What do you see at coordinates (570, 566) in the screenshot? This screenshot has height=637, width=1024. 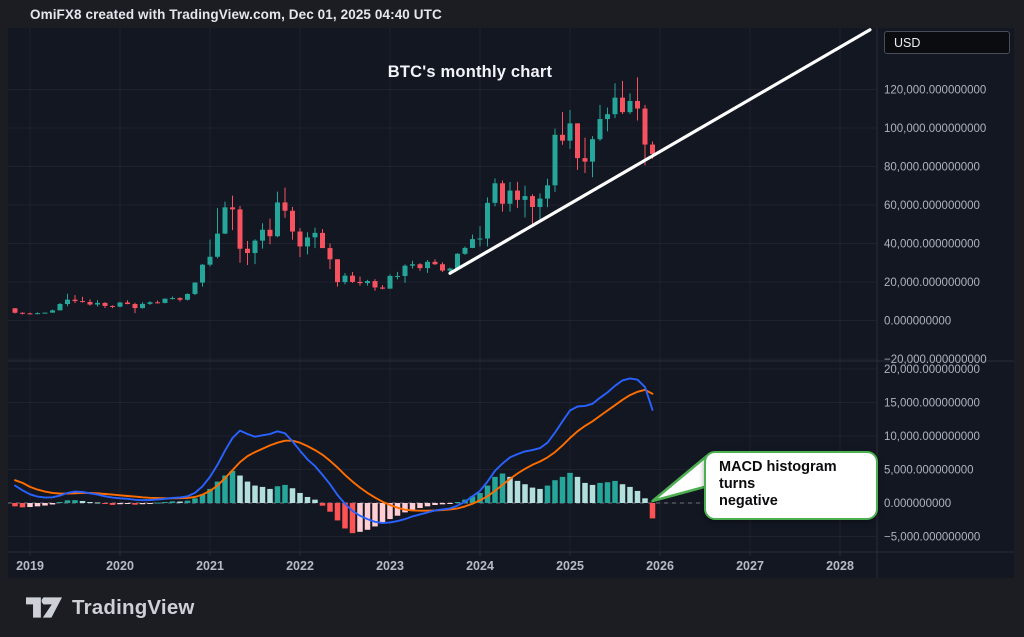 I see `svg-text: 2025` at bounding box center [570, 566].